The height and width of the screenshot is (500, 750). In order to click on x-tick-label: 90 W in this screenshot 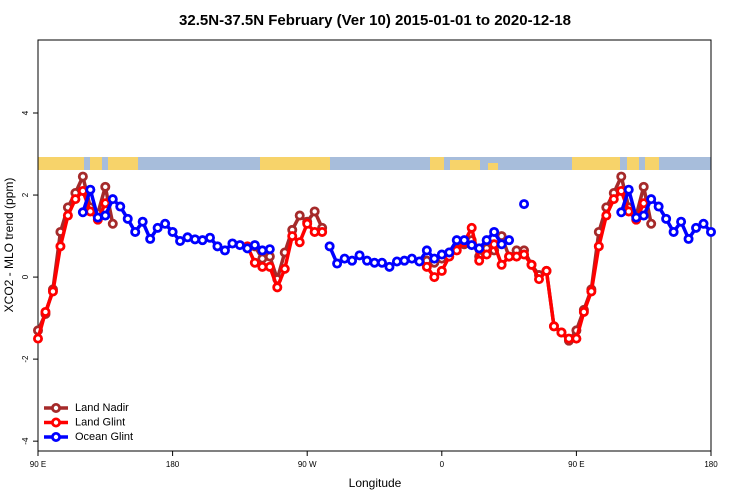, I will do `click(307, 464)`.